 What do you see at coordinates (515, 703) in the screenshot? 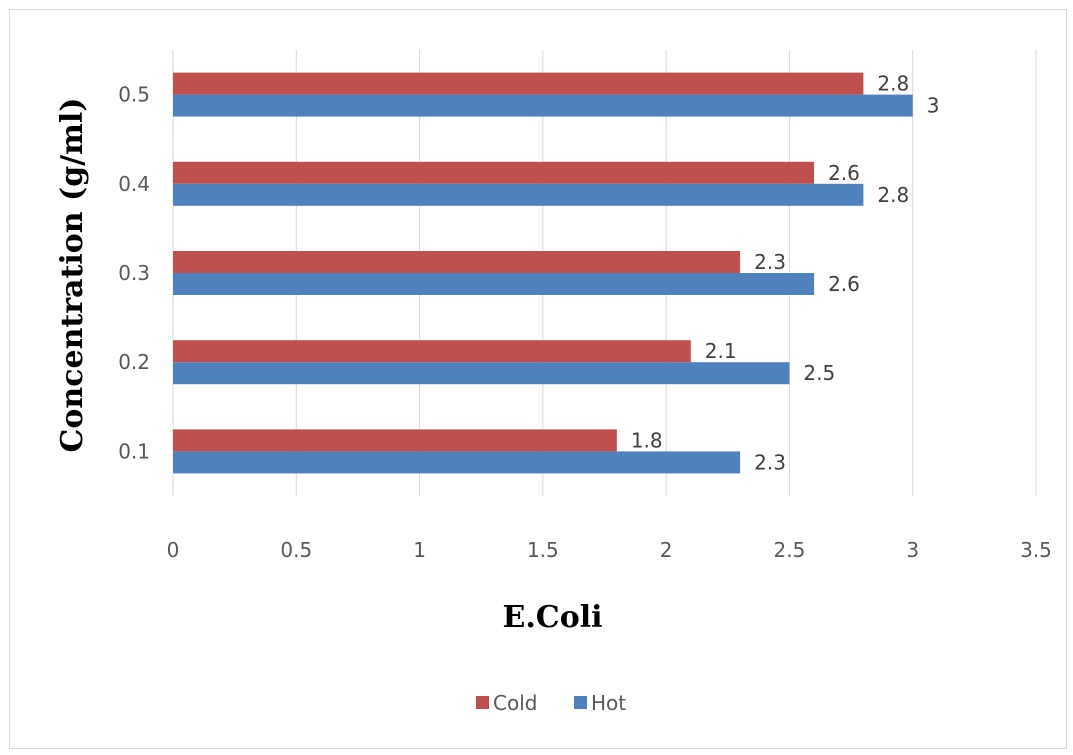
I see `legend-label-cold: Cold` at bounding box center [515, 703].